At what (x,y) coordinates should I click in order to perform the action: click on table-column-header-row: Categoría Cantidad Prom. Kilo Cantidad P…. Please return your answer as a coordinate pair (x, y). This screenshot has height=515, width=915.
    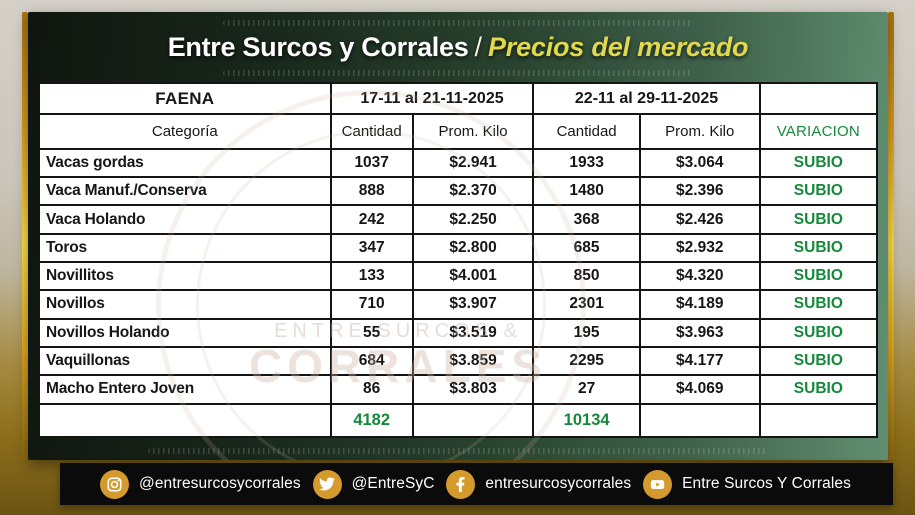
    Looking at the image, I should click on (458, 131).